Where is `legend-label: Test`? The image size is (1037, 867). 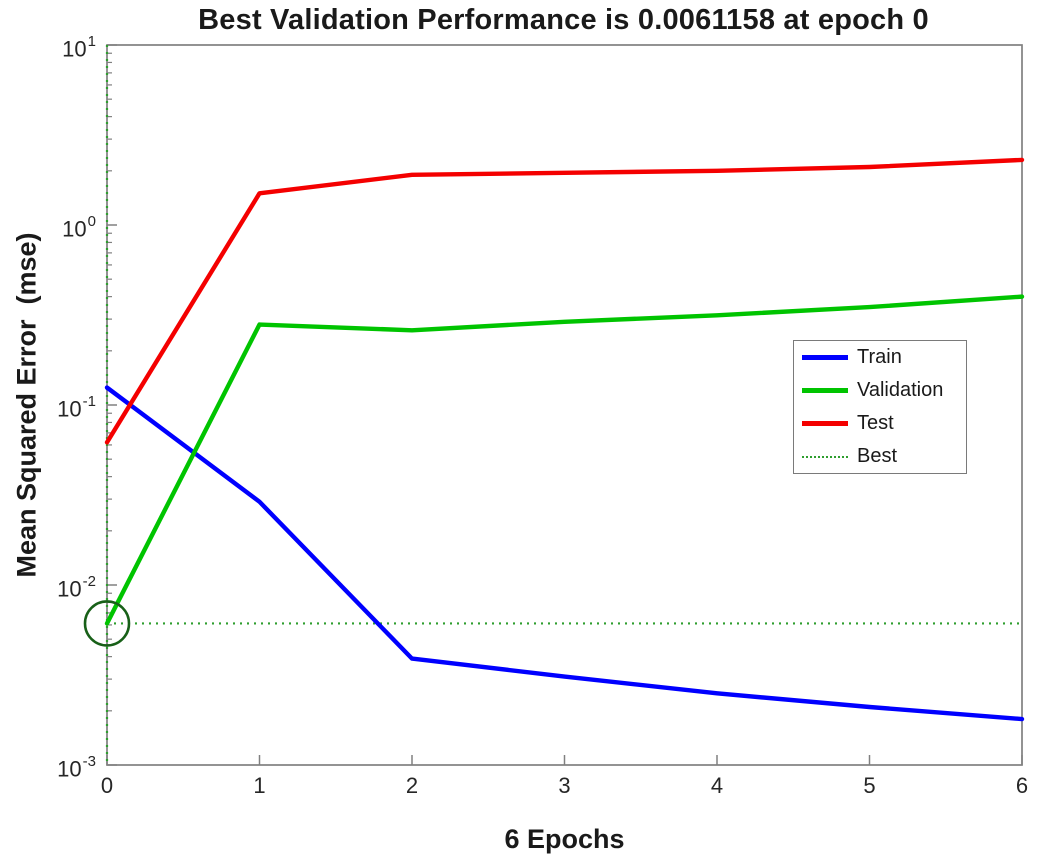
legend-label: Test is located at coordinates (875, 423).